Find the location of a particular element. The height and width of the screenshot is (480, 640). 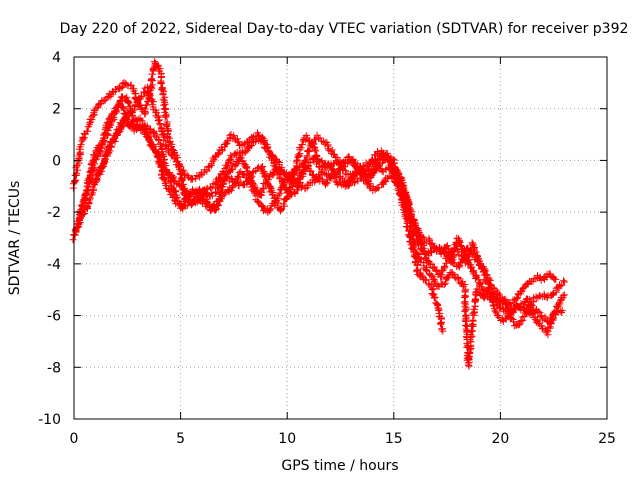

x-tick-labels: 0 5 10 15 20 25 is located at coordinates (343, 439).